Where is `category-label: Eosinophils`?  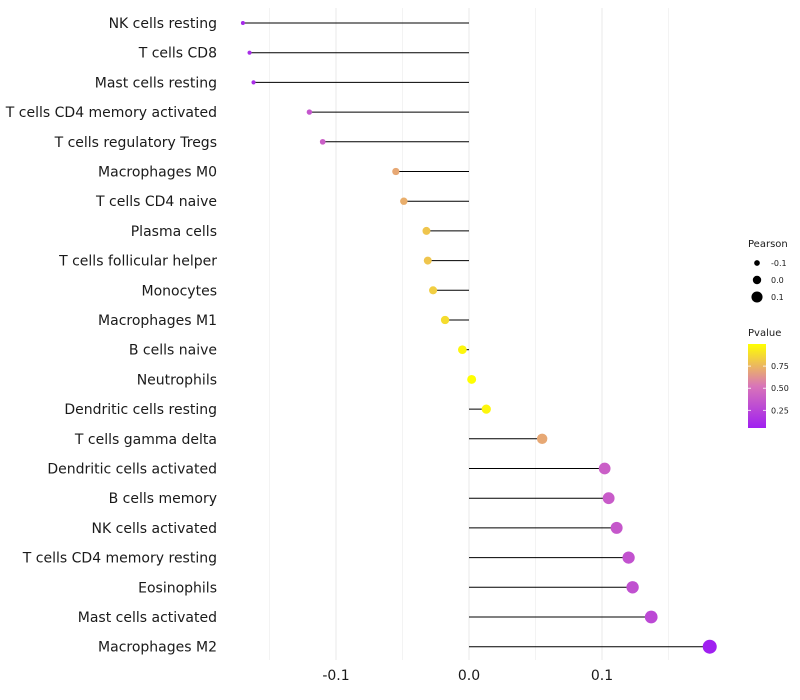 category-label: Eosinophils is located at coordinates (177, 588).